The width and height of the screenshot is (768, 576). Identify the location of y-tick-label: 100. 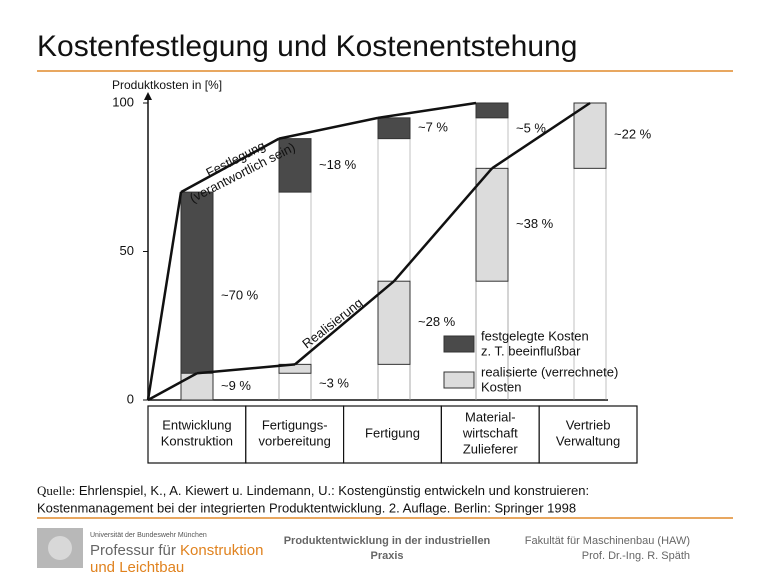
(123, 101).